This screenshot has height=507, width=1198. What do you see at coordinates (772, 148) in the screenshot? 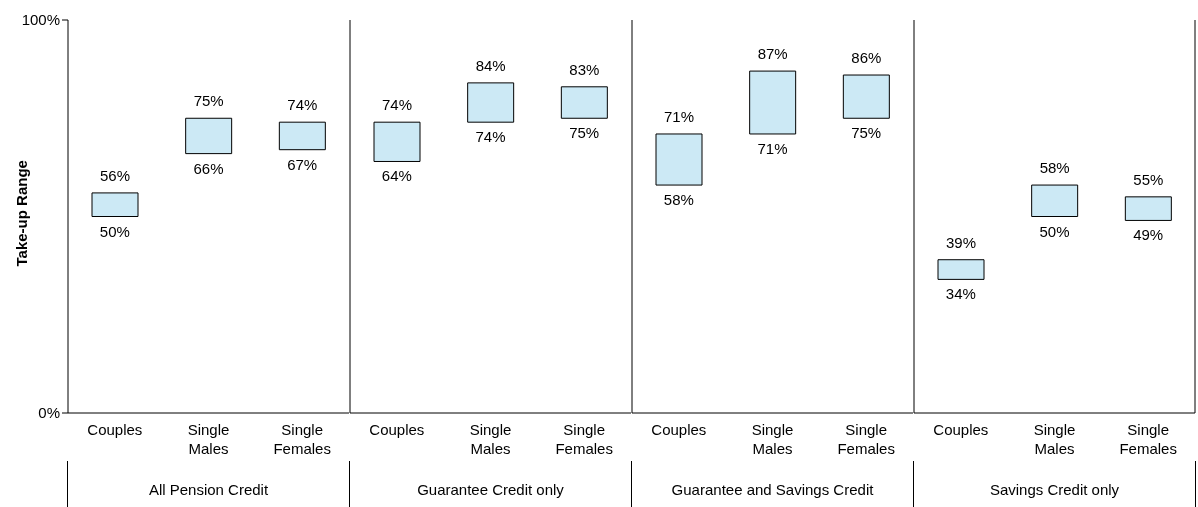
I see `annotation: 71%` at bounding box center [772, 148].